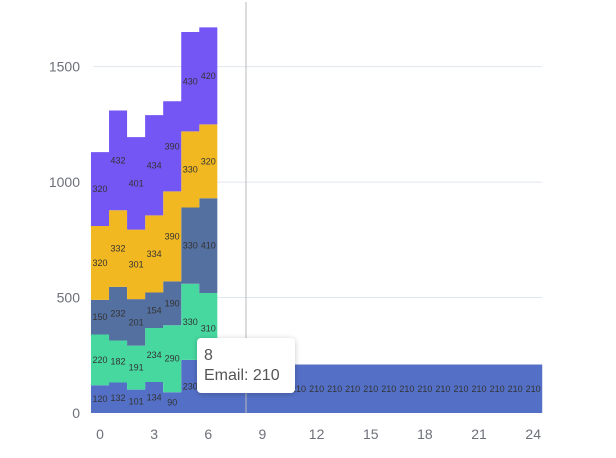 The height and width of the screenshot is (458, 616). What do you see at coordinates (154, 355) in the screenshot?
I see `data-label: 234` at bounding box center [154, 355].